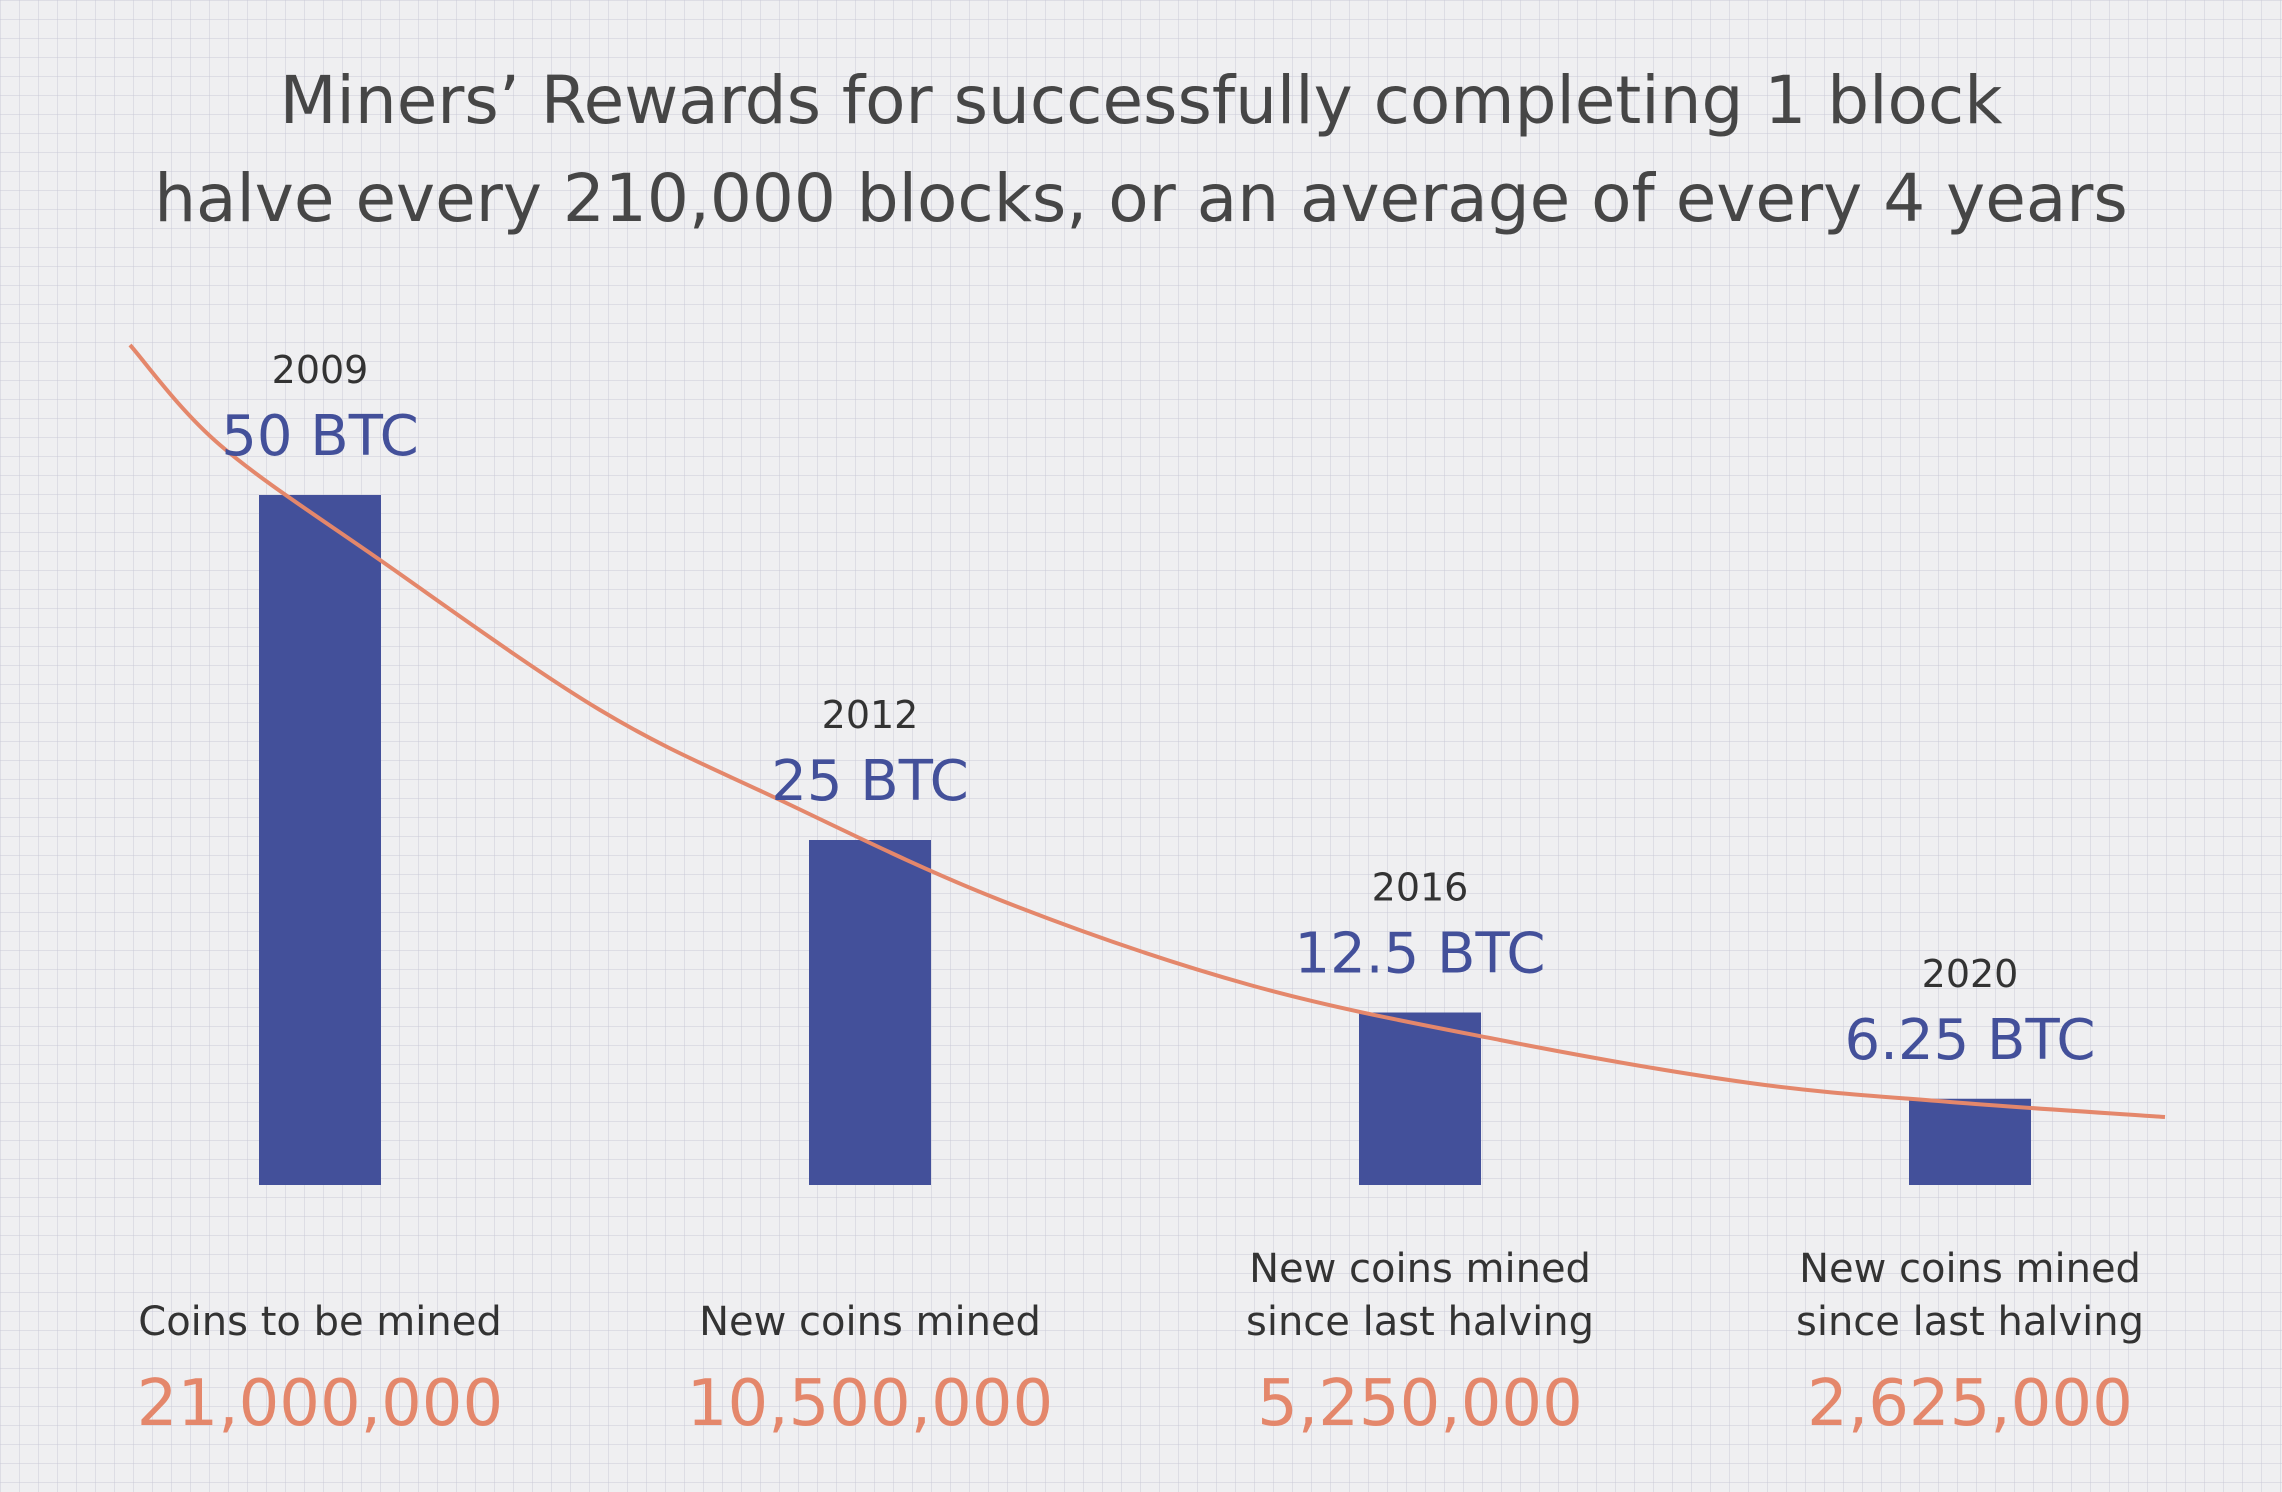 The width and height of the screenshot is (2282, 1492). What do you see at coordinates (320, 840) in the screenshot?
I see `bar-2009` at bounding box center [320, 840].